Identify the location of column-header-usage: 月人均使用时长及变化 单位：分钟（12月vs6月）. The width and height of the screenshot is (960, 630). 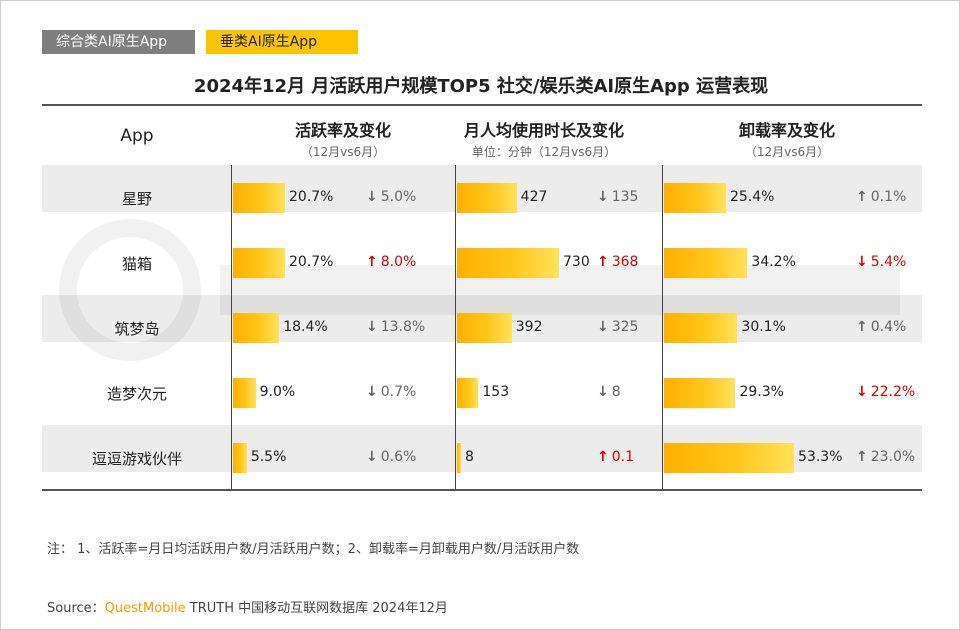
(544, 138).